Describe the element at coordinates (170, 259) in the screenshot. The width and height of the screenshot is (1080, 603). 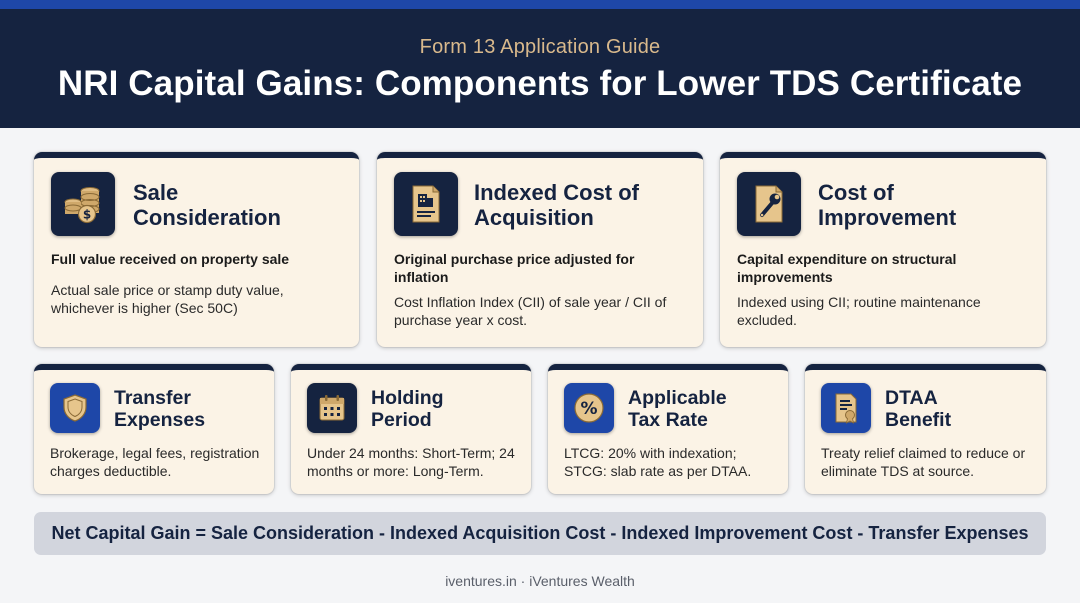
I see `card-subtitle: Full value received on property sale` at that location.